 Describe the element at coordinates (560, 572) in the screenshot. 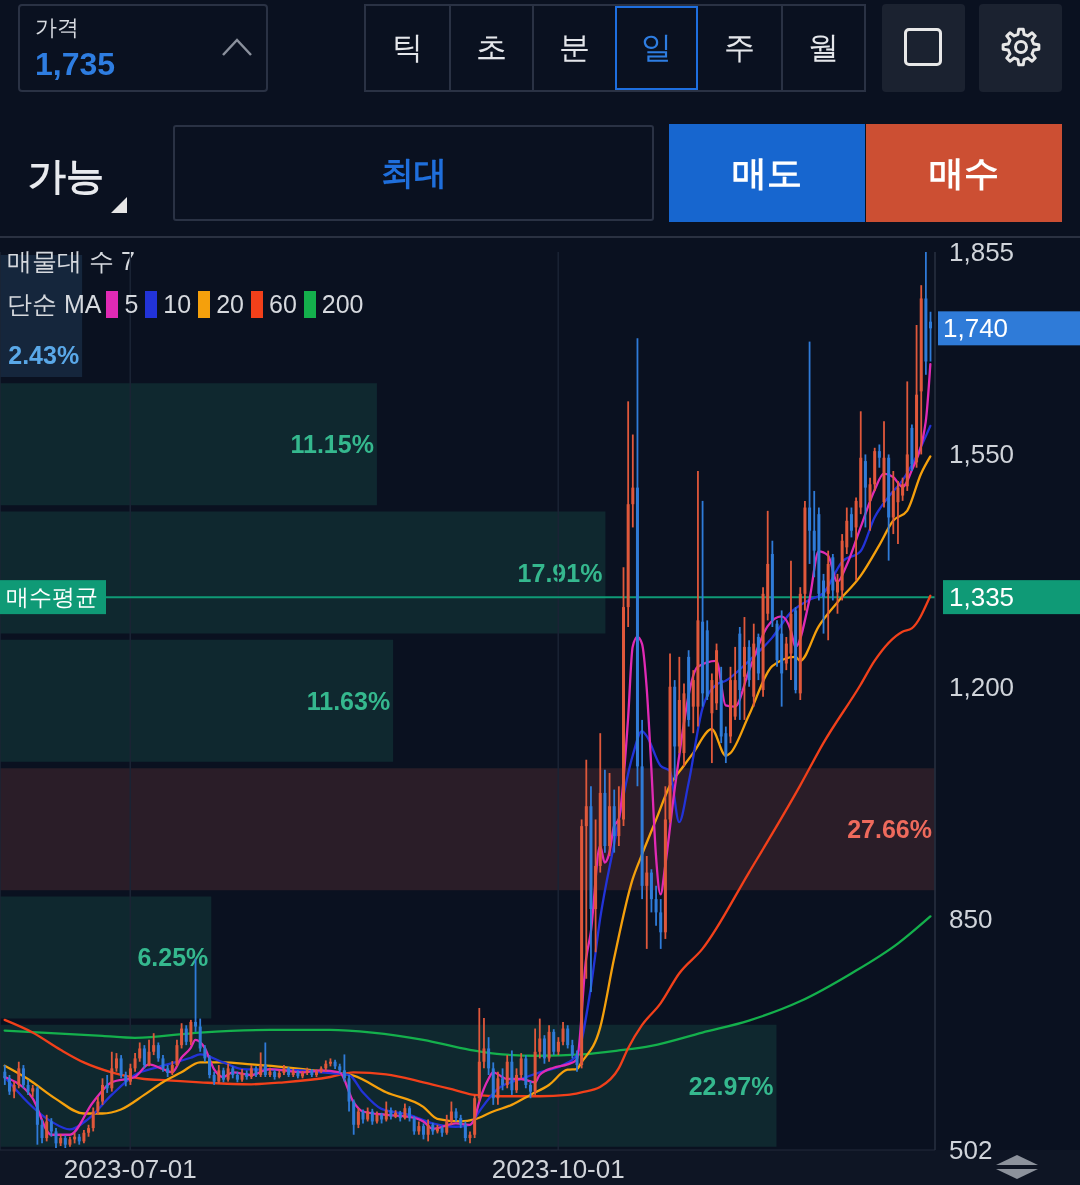

I see `data-label: 17.91%` at that location.